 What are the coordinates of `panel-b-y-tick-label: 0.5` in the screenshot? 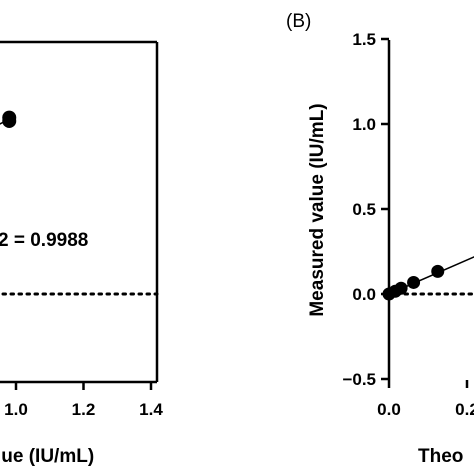 It's located at (364, 209).